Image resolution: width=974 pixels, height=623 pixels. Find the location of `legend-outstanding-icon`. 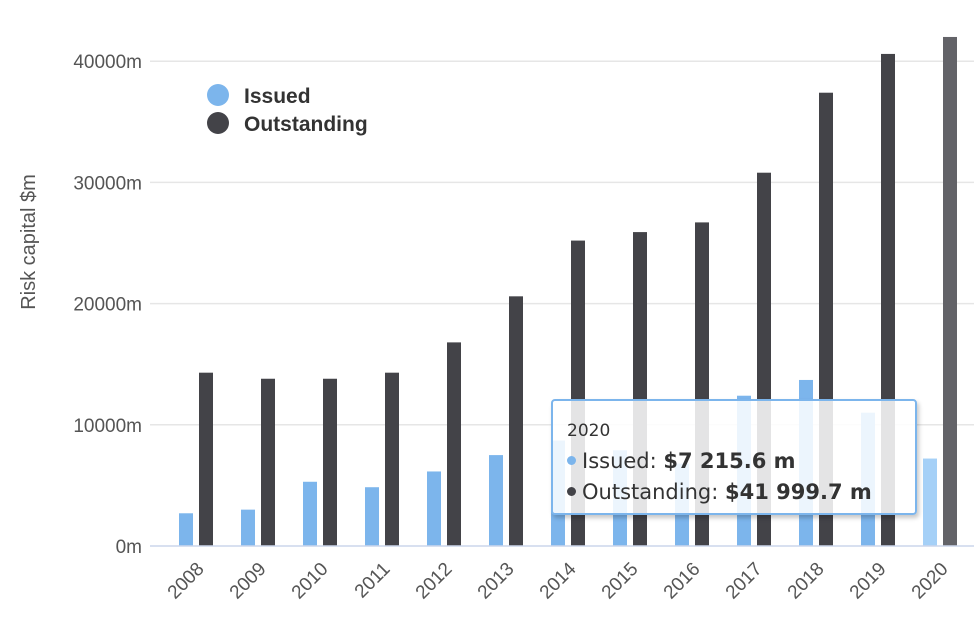

legend-outstanding-icon is located at coordinates (218, 123).